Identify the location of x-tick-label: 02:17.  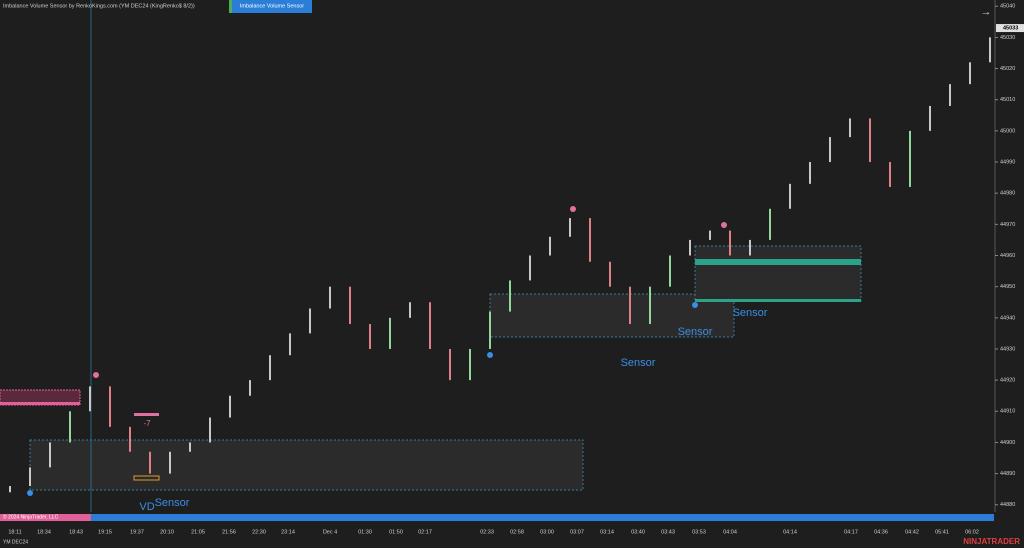
(425, 532).